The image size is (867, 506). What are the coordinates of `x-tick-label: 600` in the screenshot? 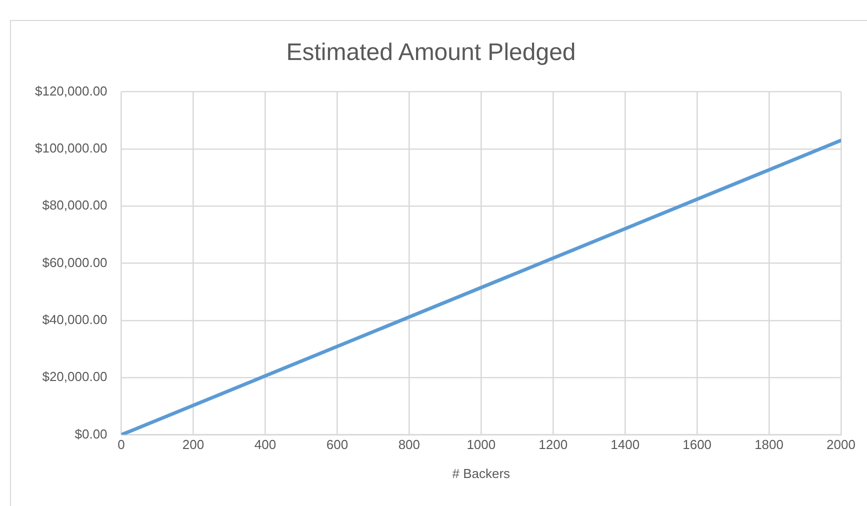 It's located at (337, 444).